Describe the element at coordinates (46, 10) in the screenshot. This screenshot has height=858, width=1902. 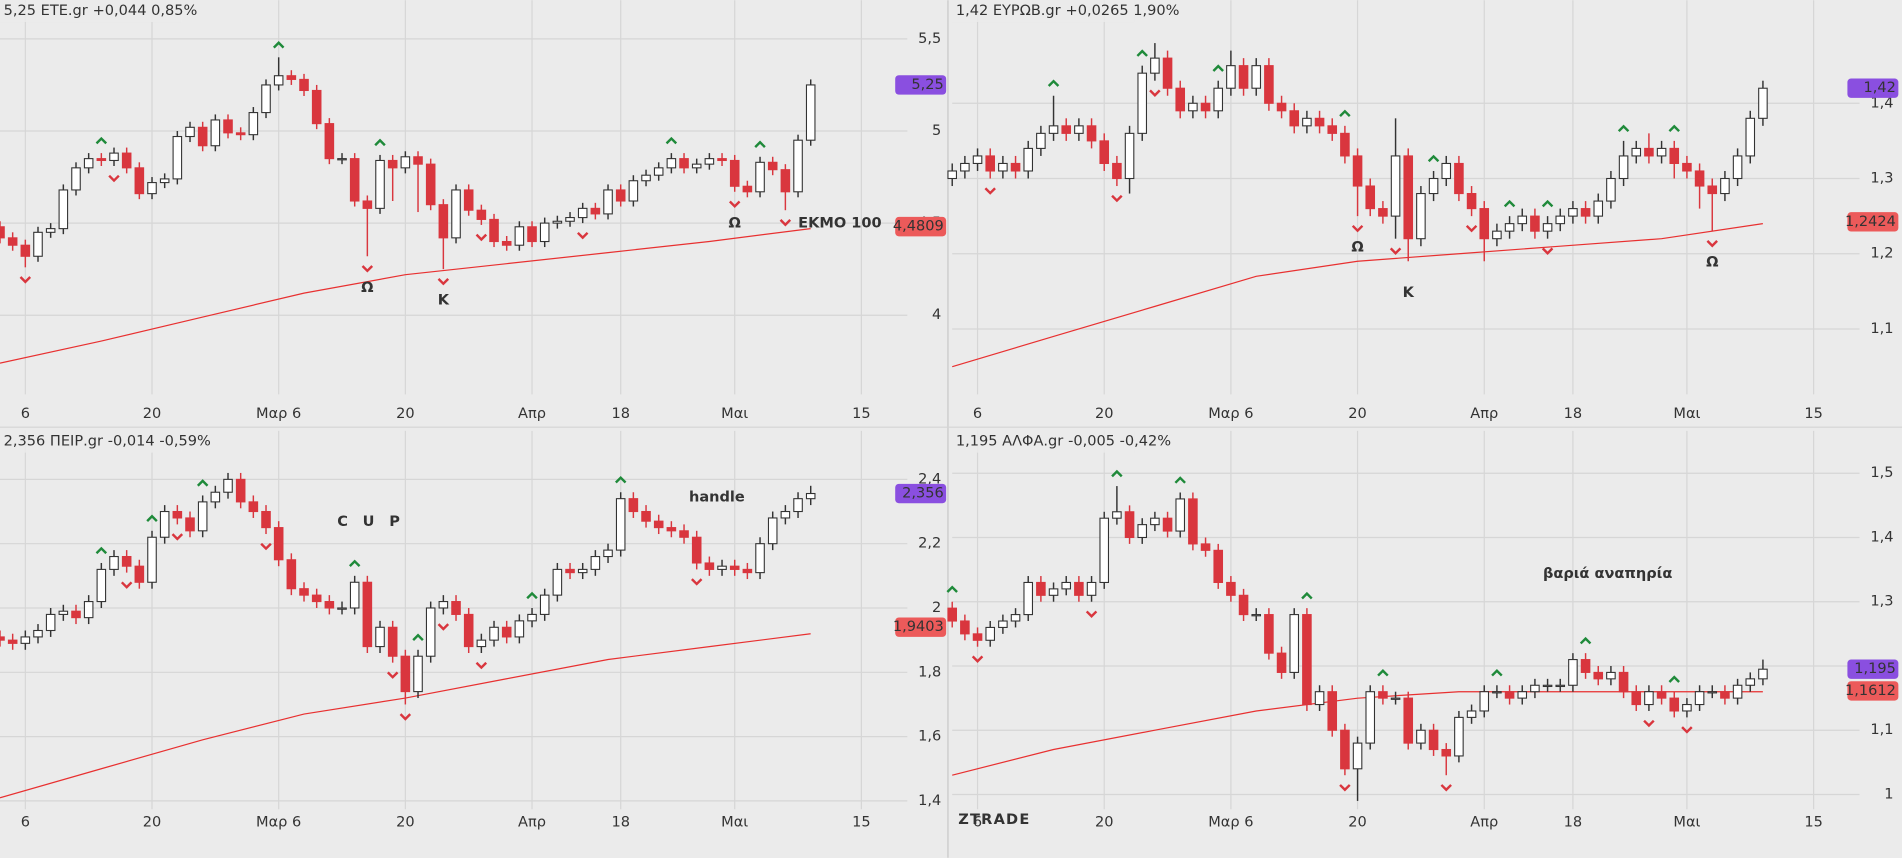
I see `header-symbol: 5,25 ETE.gr` at that location.